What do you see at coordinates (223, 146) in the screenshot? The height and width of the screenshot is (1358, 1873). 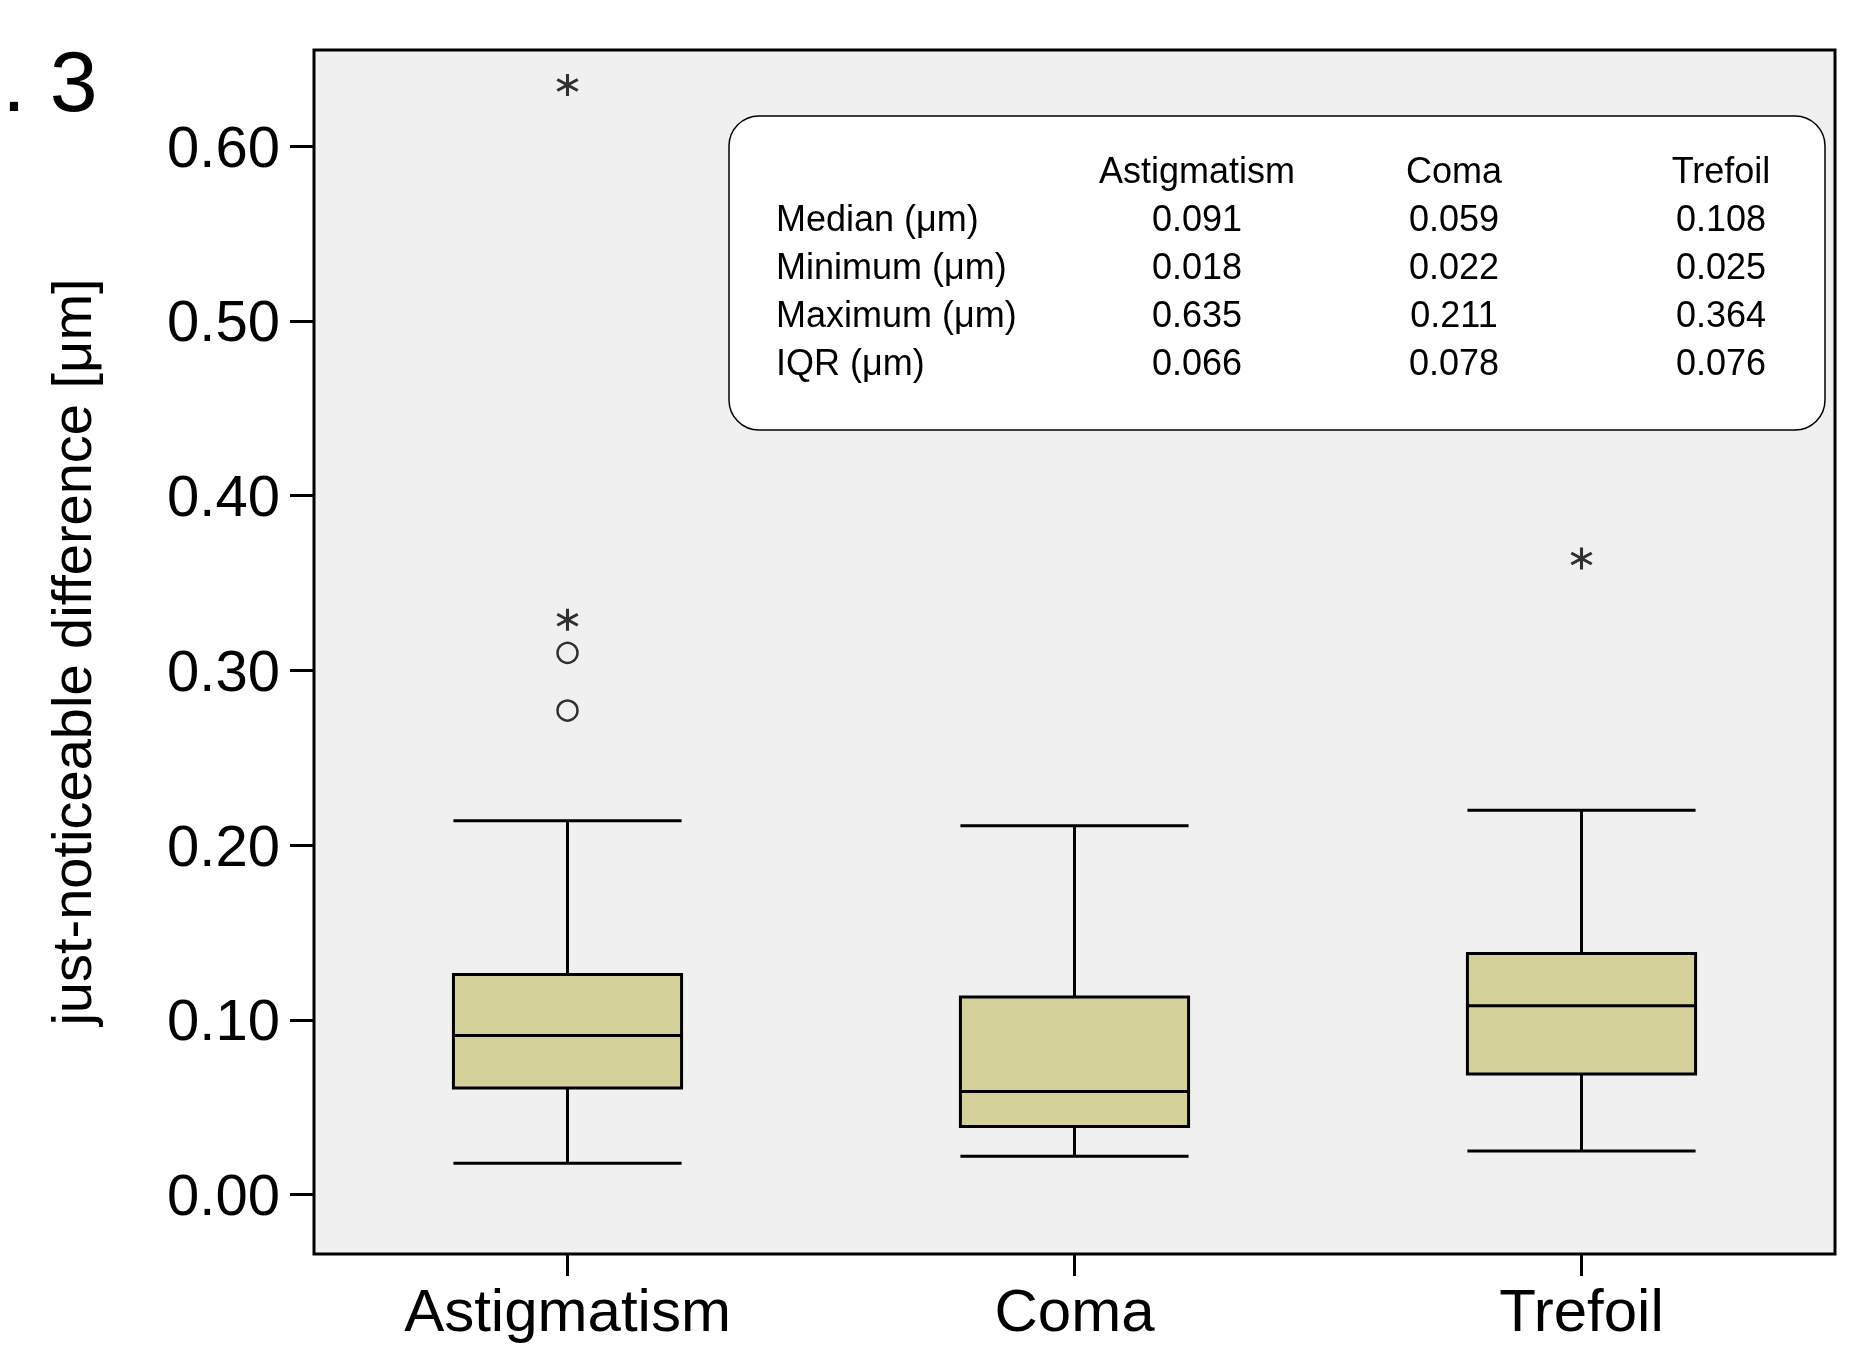 I see `y-tick-label: 0.60` at bounding box center [223, 146].